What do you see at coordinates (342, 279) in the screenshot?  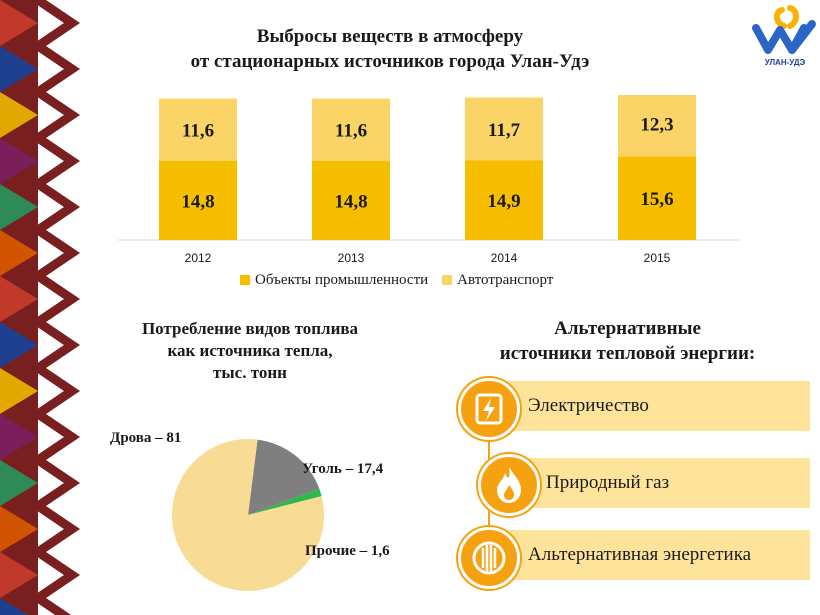 I see `legend-label-industry: Объекты промышленности` at bounding box center [342, 279].